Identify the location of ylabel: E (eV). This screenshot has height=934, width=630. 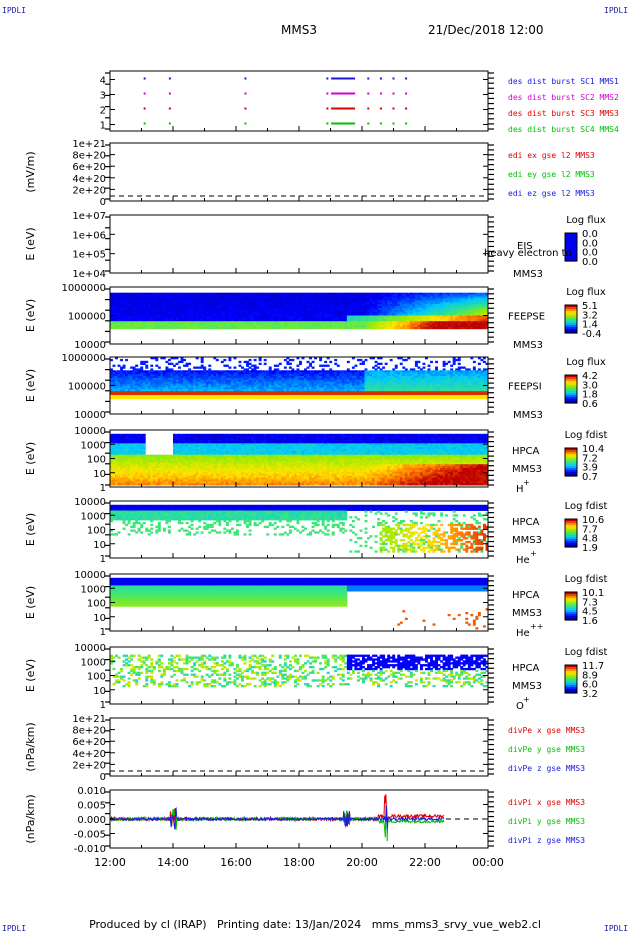
(30, 315).